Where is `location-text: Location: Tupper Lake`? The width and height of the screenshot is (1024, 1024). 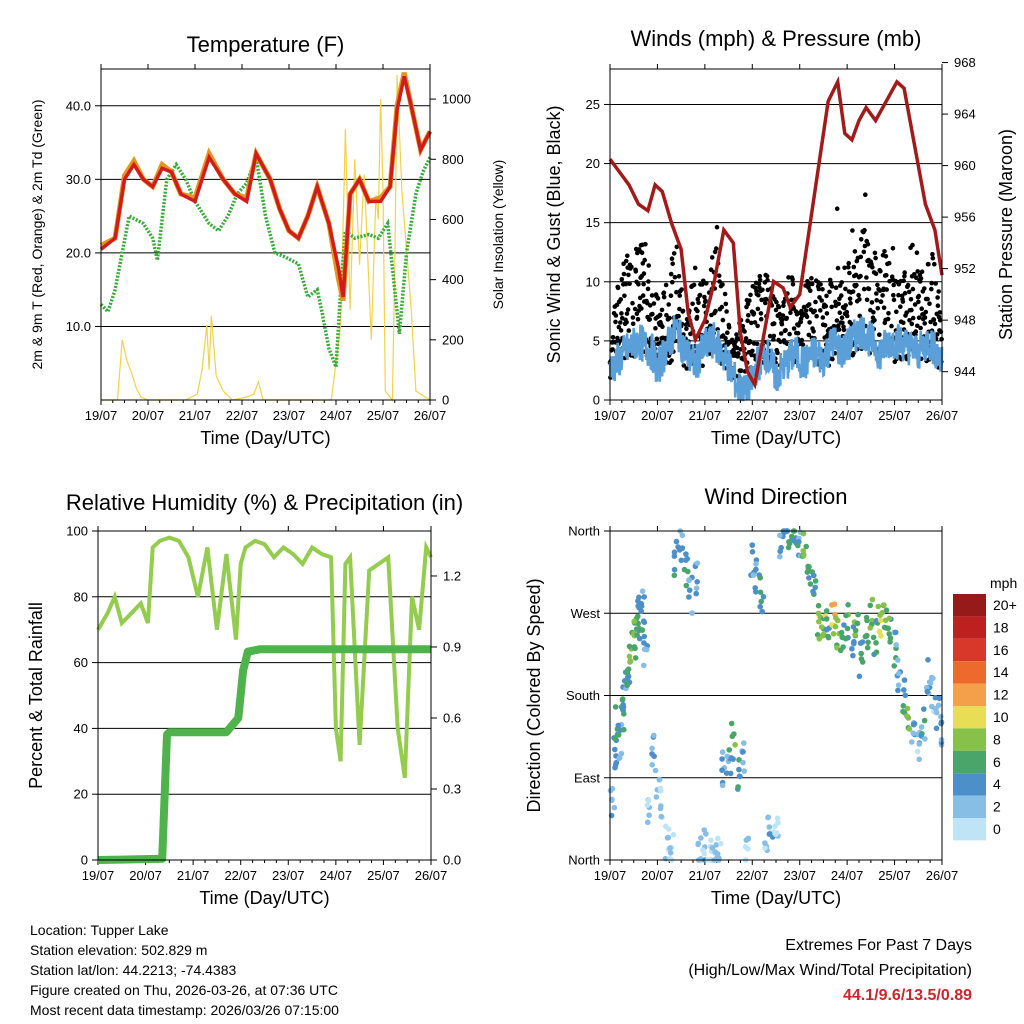
location-text: Location: Tupper Lake is located at coordinates (99, 930).